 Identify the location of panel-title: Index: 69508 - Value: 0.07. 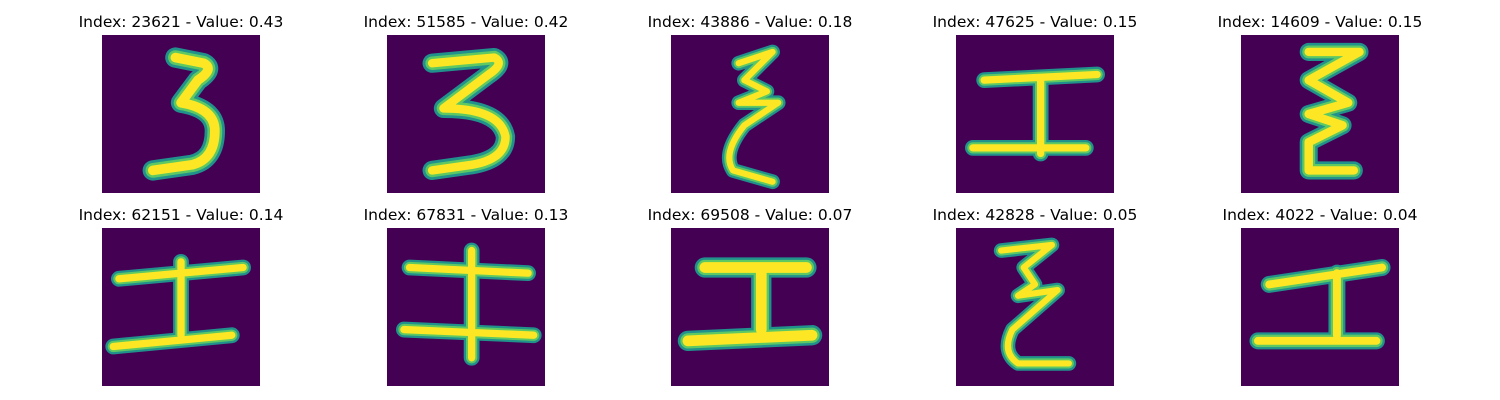
(750, 215).